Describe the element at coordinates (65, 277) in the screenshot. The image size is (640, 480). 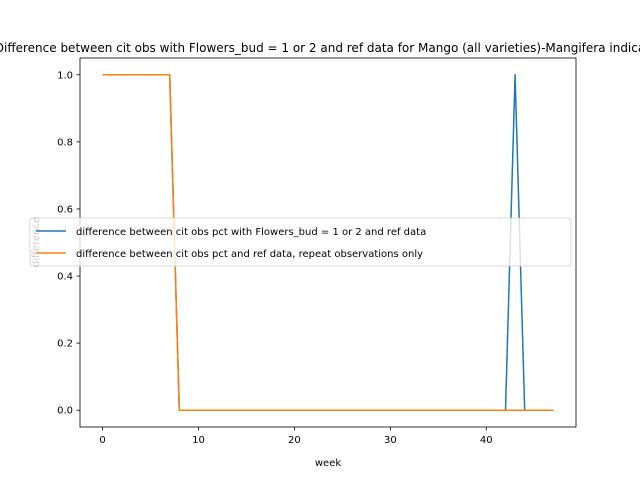
I see `y-tick-label: 0.4` at that location.